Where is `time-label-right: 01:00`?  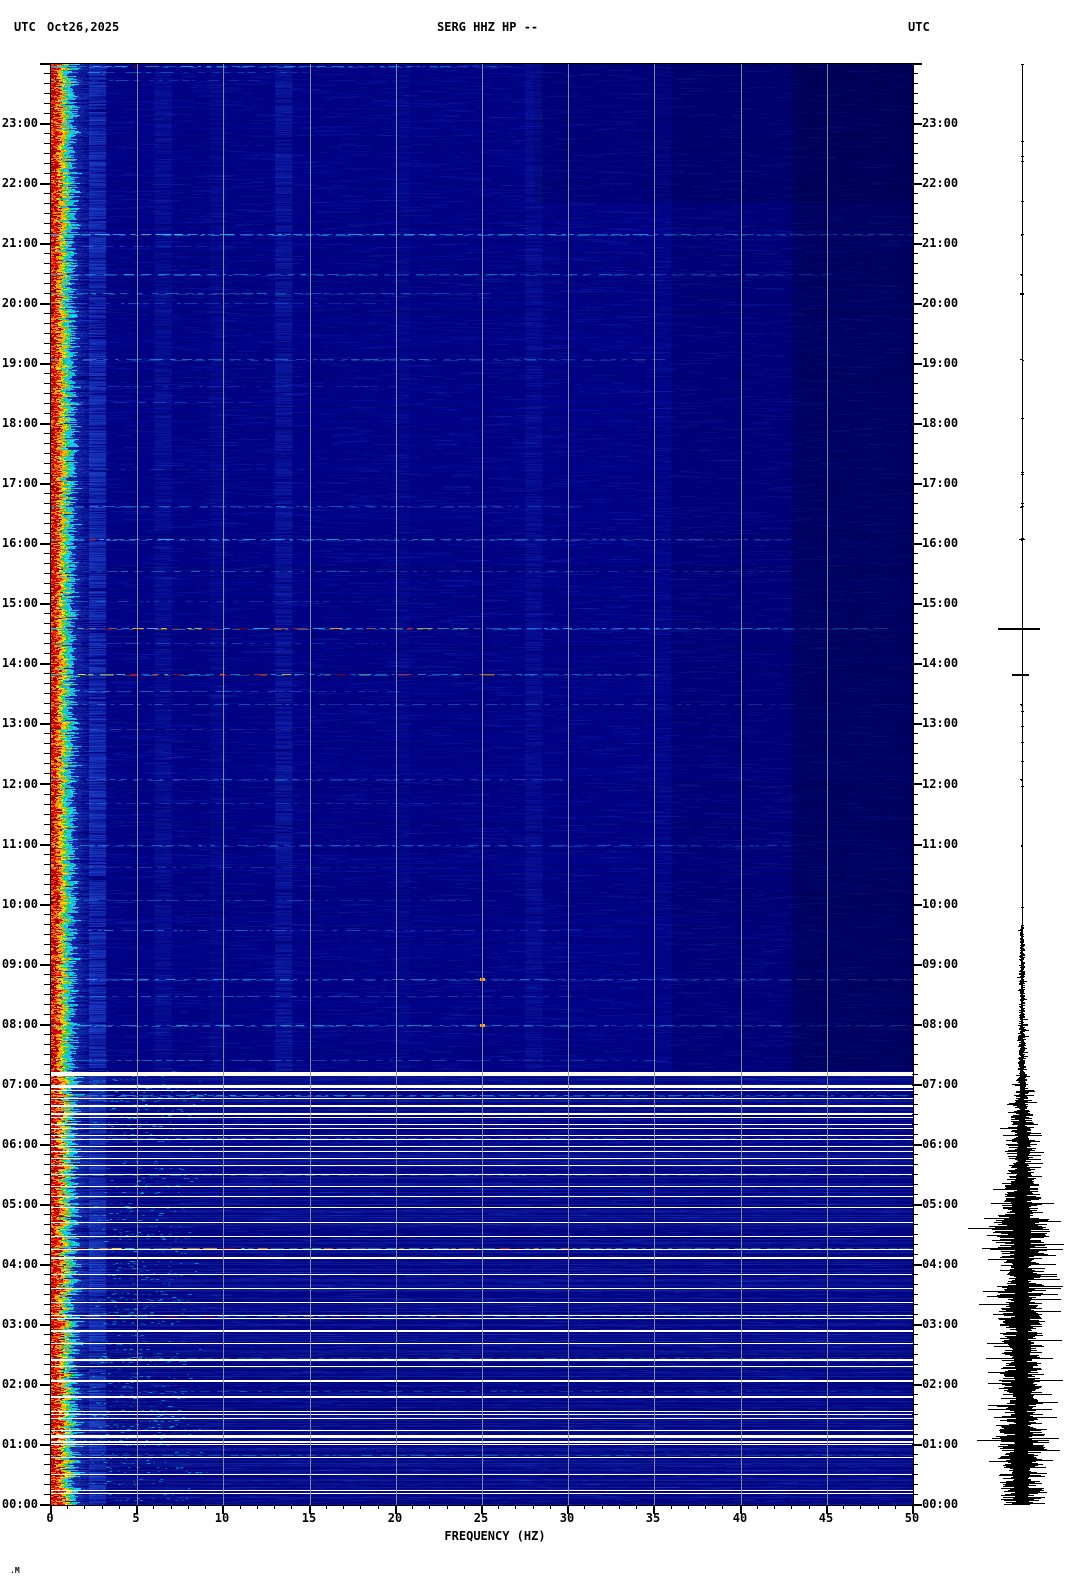 time-label-right: 01:00 is located at coordinates (940, 1443).